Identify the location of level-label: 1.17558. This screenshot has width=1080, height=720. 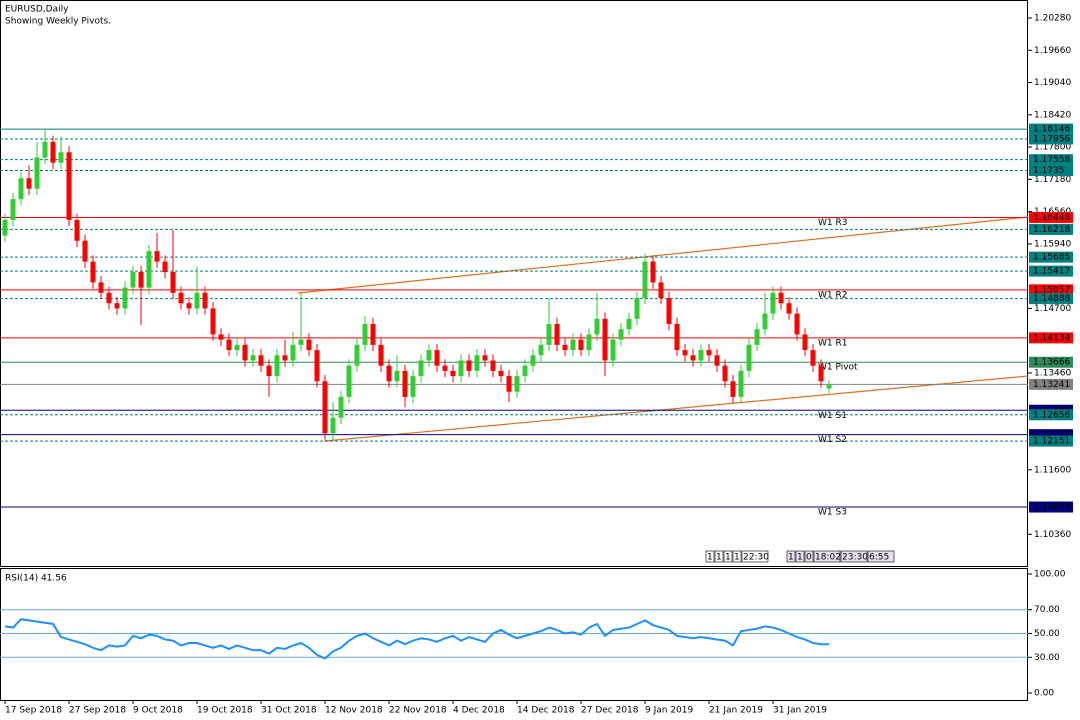
(1051, 160).